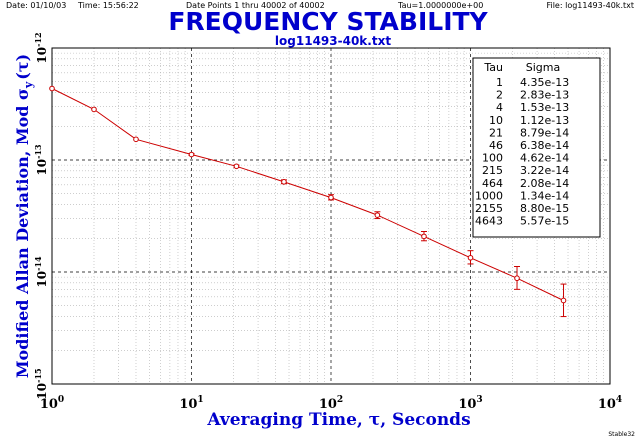 This screenshot has height=439, width=640. I want to click on table-tau-cell: 46, so click(496, 145).